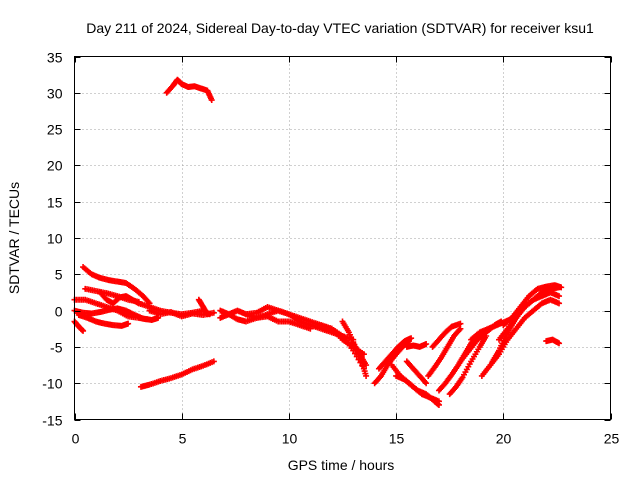  I want to click on y-tick-label: -10, so click(52, 384).